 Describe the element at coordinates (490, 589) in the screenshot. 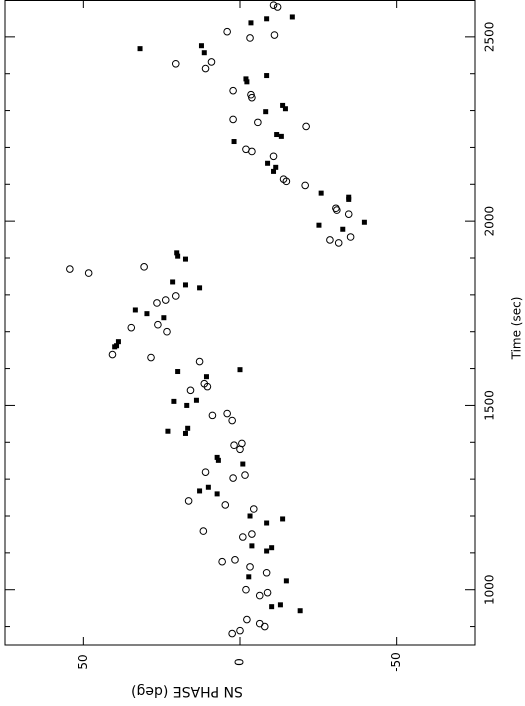

I see `y-tick-label: 1000` at that location.